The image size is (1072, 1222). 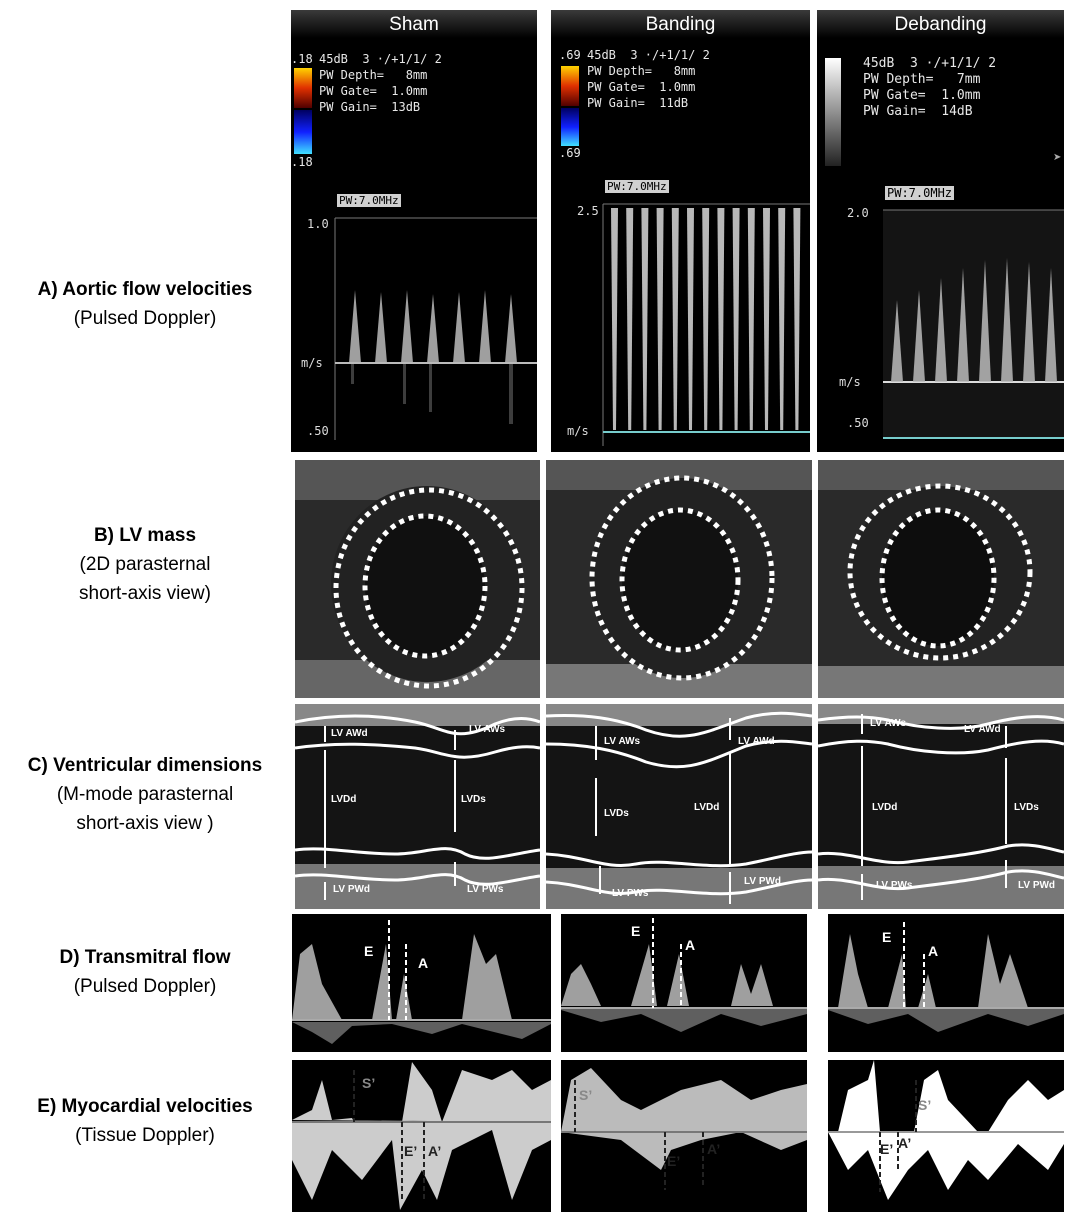 I want to click on mmode-label: LVDs, so click(x=616, y=813).